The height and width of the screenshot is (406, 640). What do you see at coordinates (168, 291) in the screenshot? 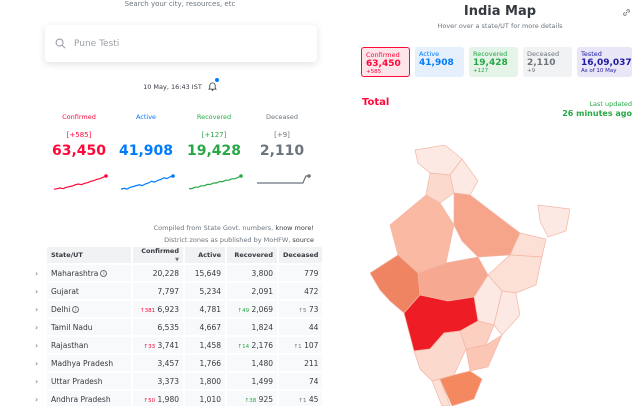
I see `confirmed-value: 7,797` at bounding box center [168, 291].